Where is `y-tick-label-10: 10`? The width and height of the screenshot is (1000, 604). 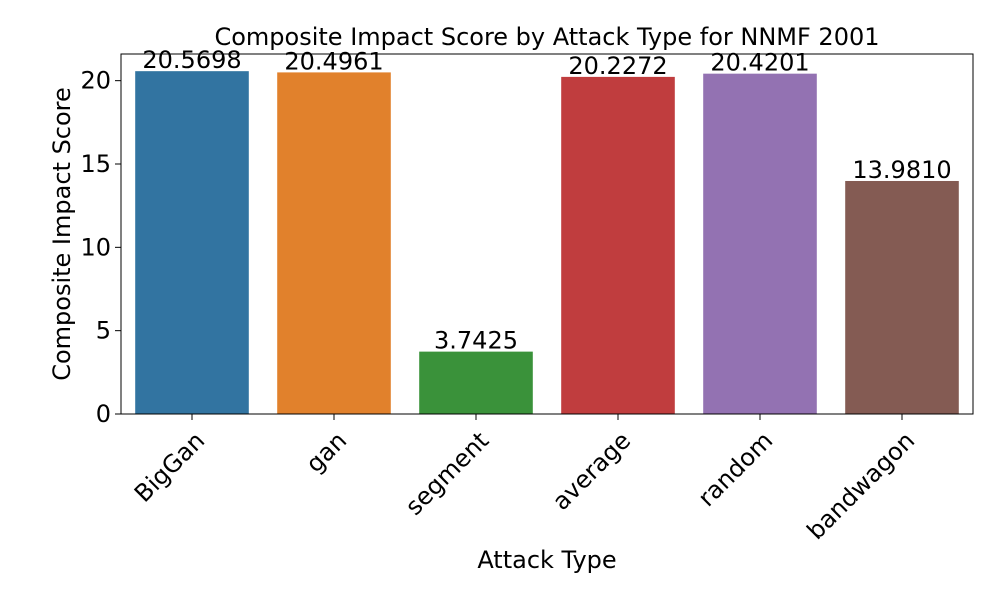 y-tick-label-10: 10 is located at coordinates (95, 247).